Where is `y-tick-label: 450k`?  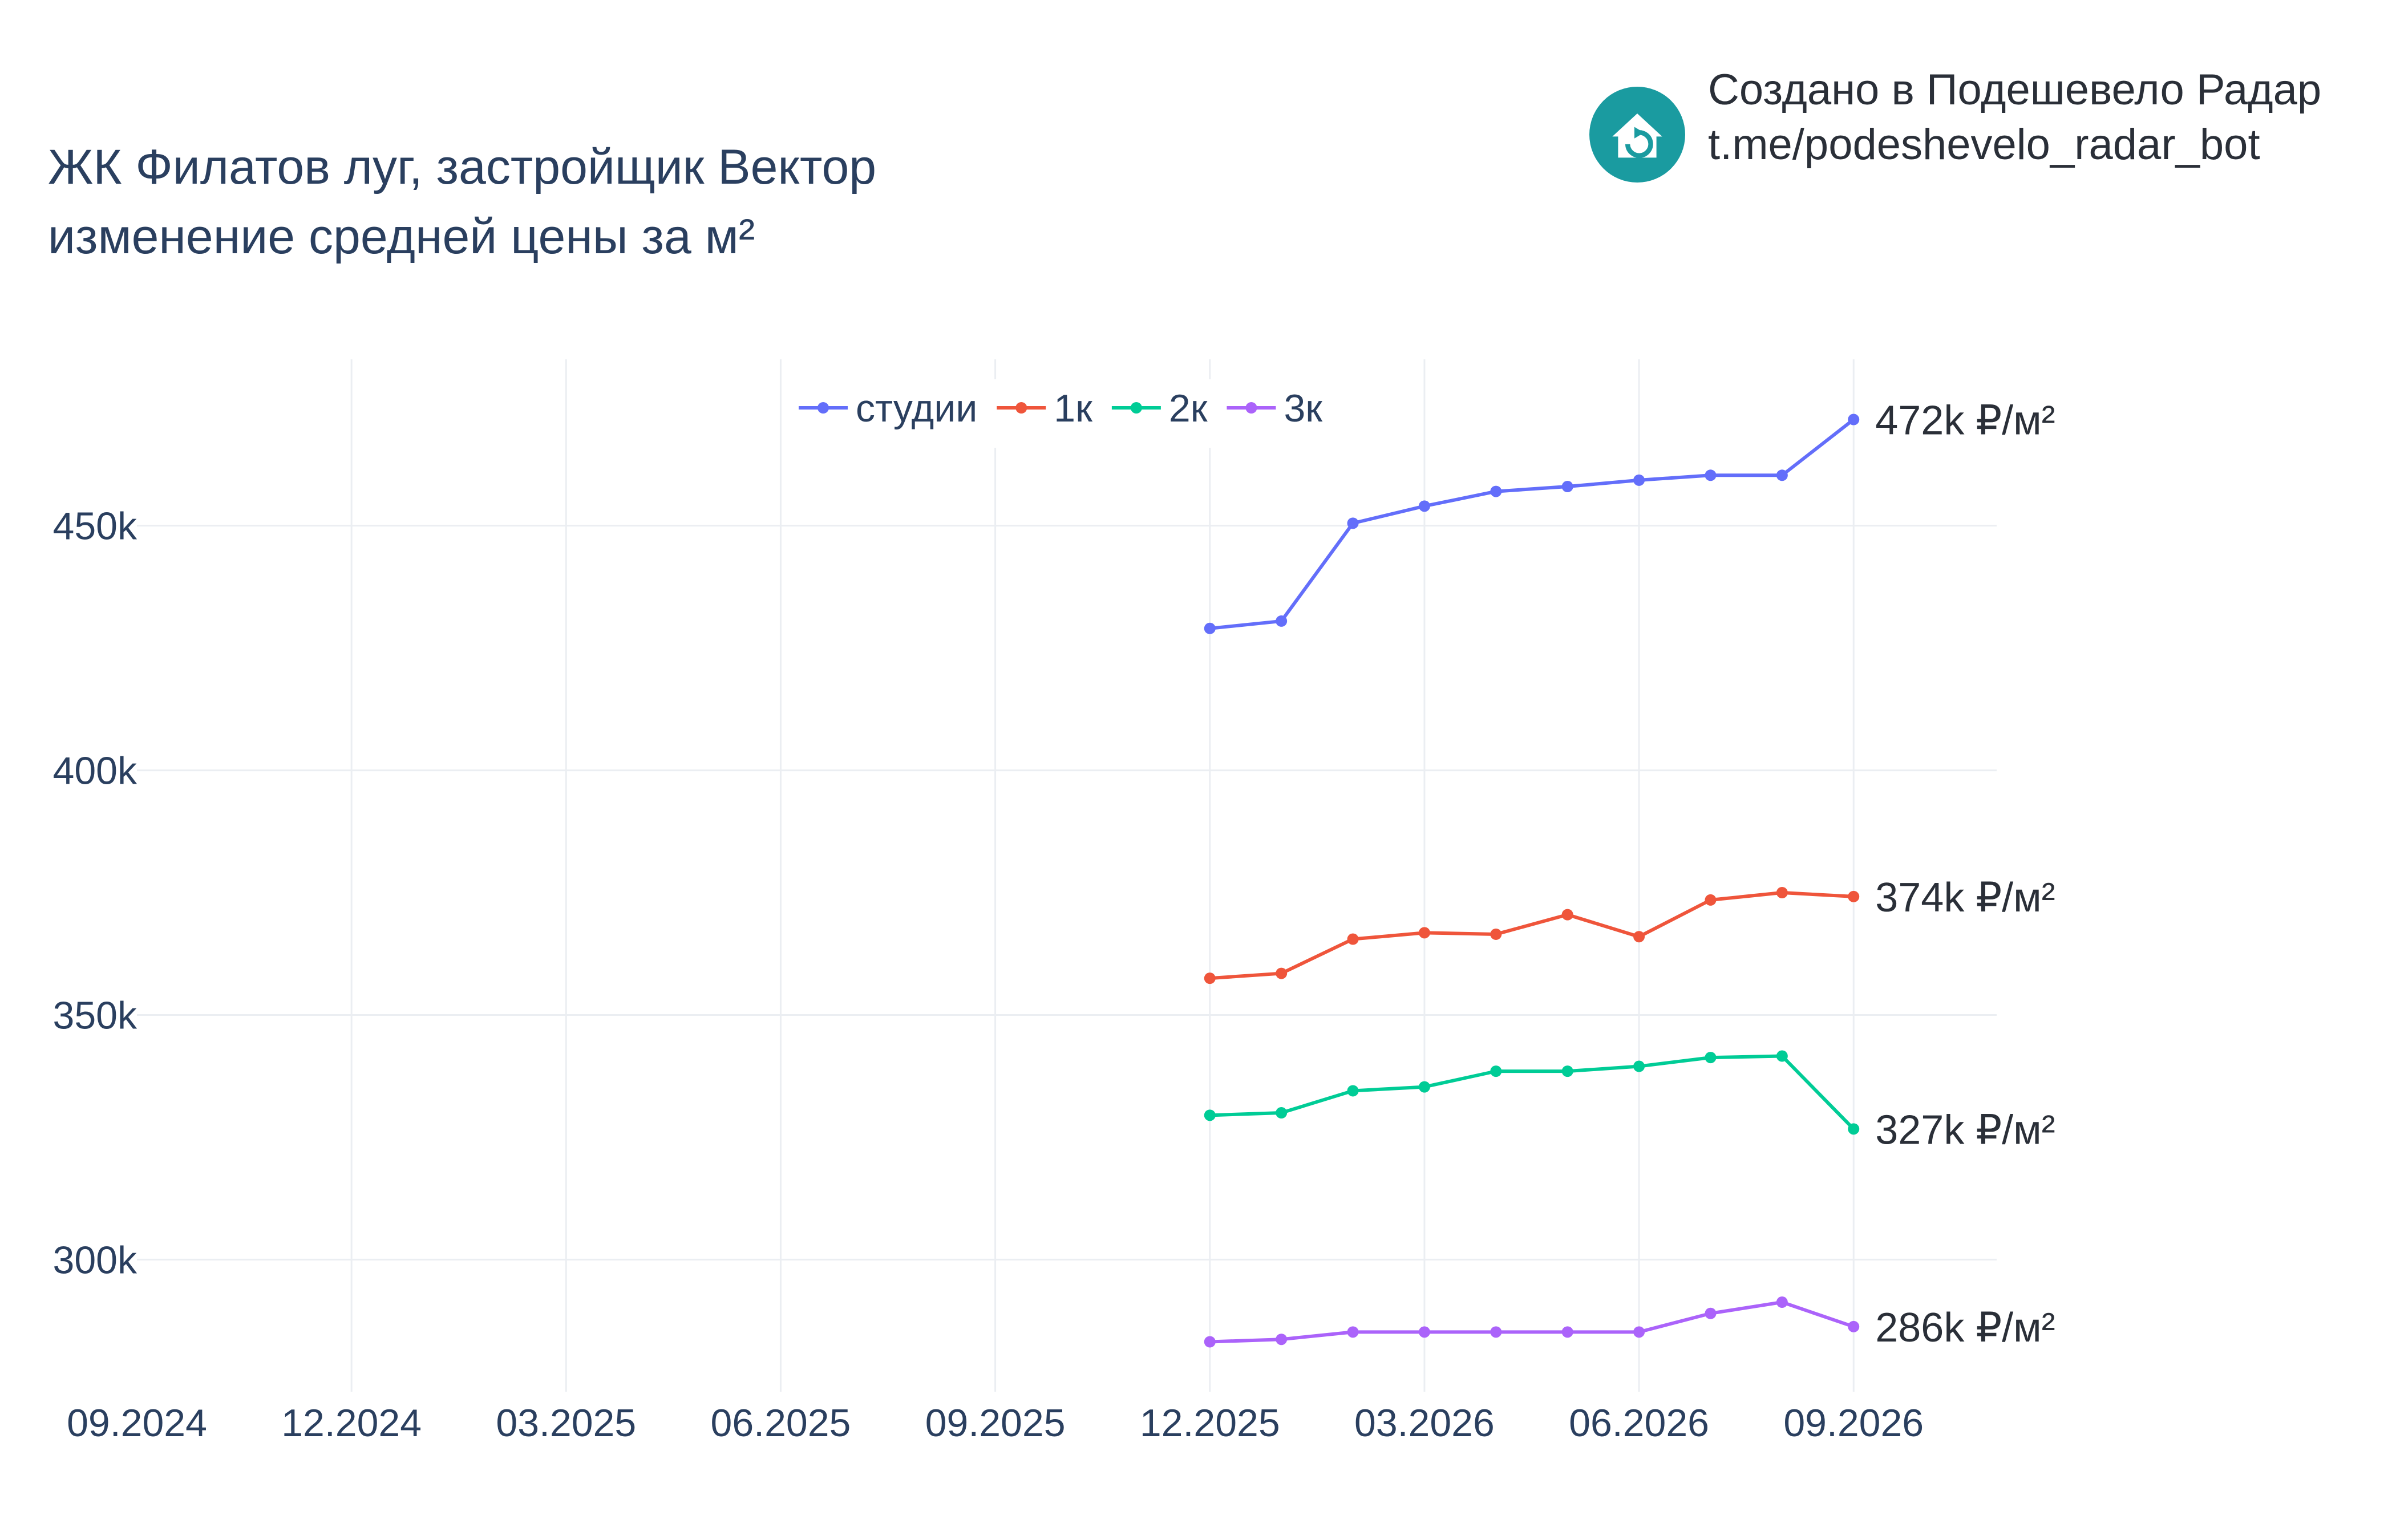 y-tick-label: 450k is located at coordinates (95, 527).